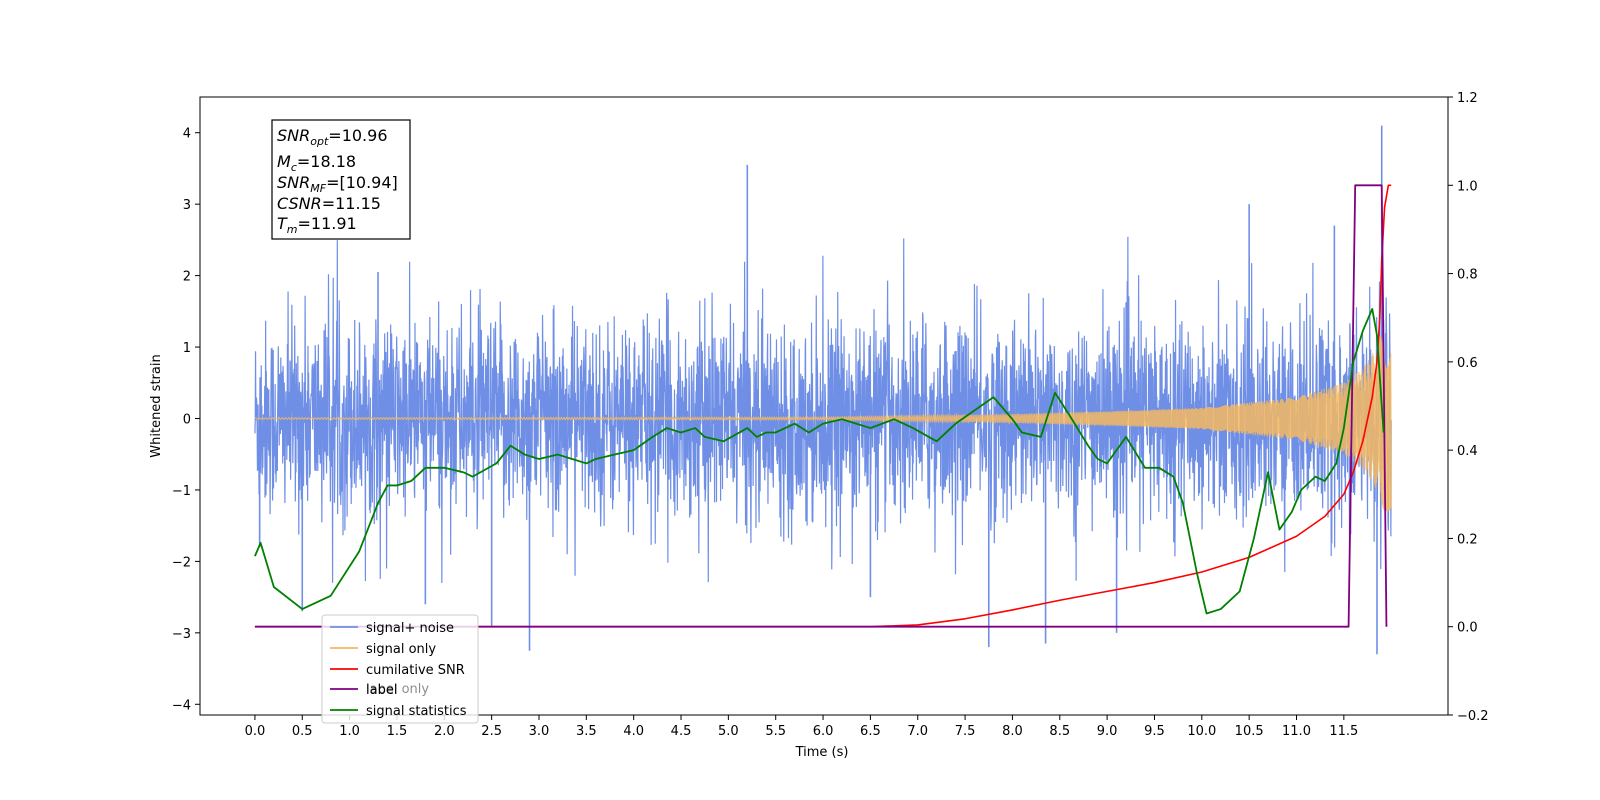 Image resolution: width=1600 pixels, height=800 pixels. What do you see at coordinates (1467, 628) in the screenshot?
I see `y2-tick-label: 0.0` at bounding box center [1467, 628].